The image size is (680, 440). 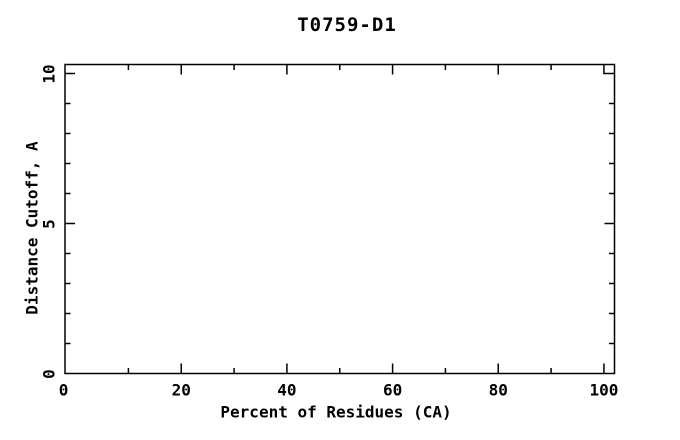 What do you see at coordinates (181, 390) in the screenshot?
I see `x-tick-label: 20` at bounding box center [181, 390].